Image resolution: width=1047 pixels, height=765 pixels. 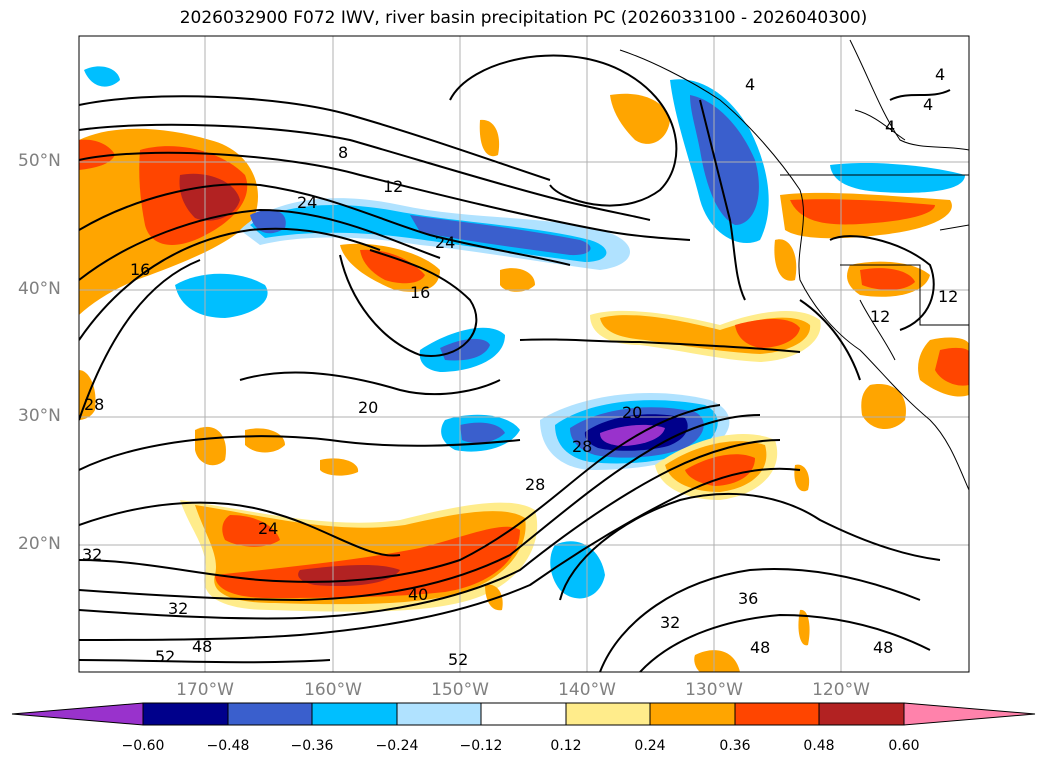 What do you see at coordinates (566, 746) in the screenshot?
I see `colorbar-tick-label: 0.12` at bounding box center [566, 746].